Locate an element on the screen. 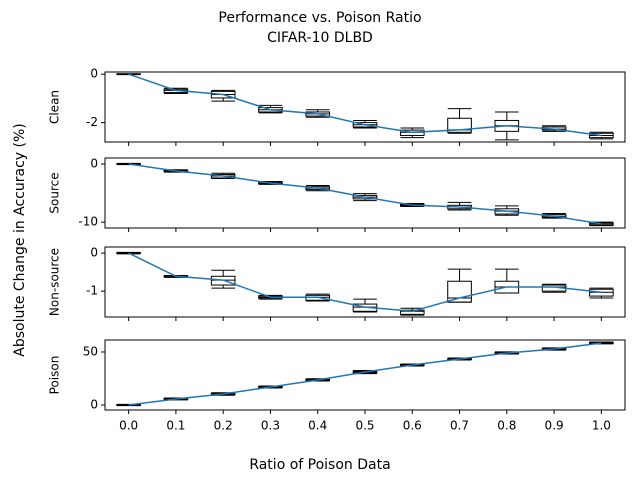 Image resolution: width=640 pixels, height=480 pixels. x-axis-label: Ratio of Poison Data is located at coordinates (319, 465).